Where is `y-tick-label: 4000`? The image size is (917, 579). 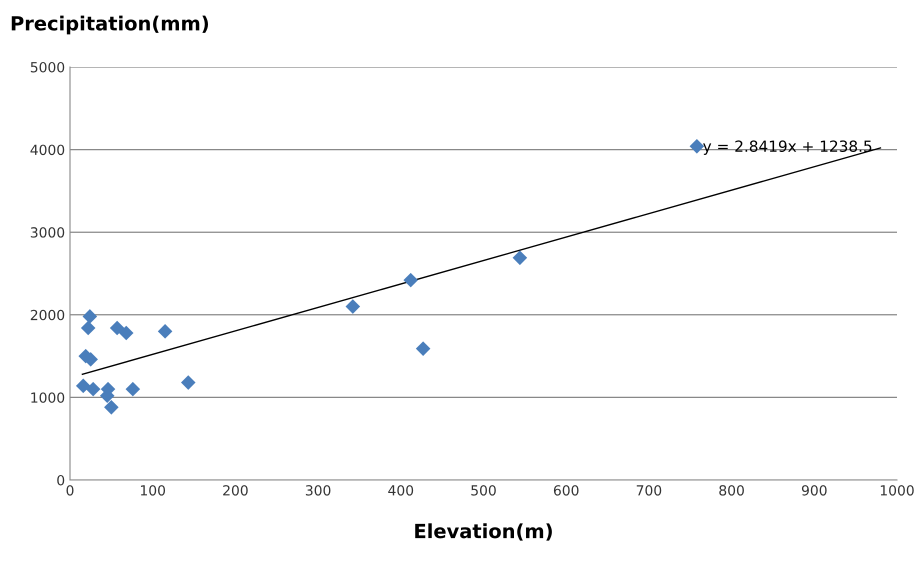
y-tick-label: 4000 is located at coordinates (47, 150).